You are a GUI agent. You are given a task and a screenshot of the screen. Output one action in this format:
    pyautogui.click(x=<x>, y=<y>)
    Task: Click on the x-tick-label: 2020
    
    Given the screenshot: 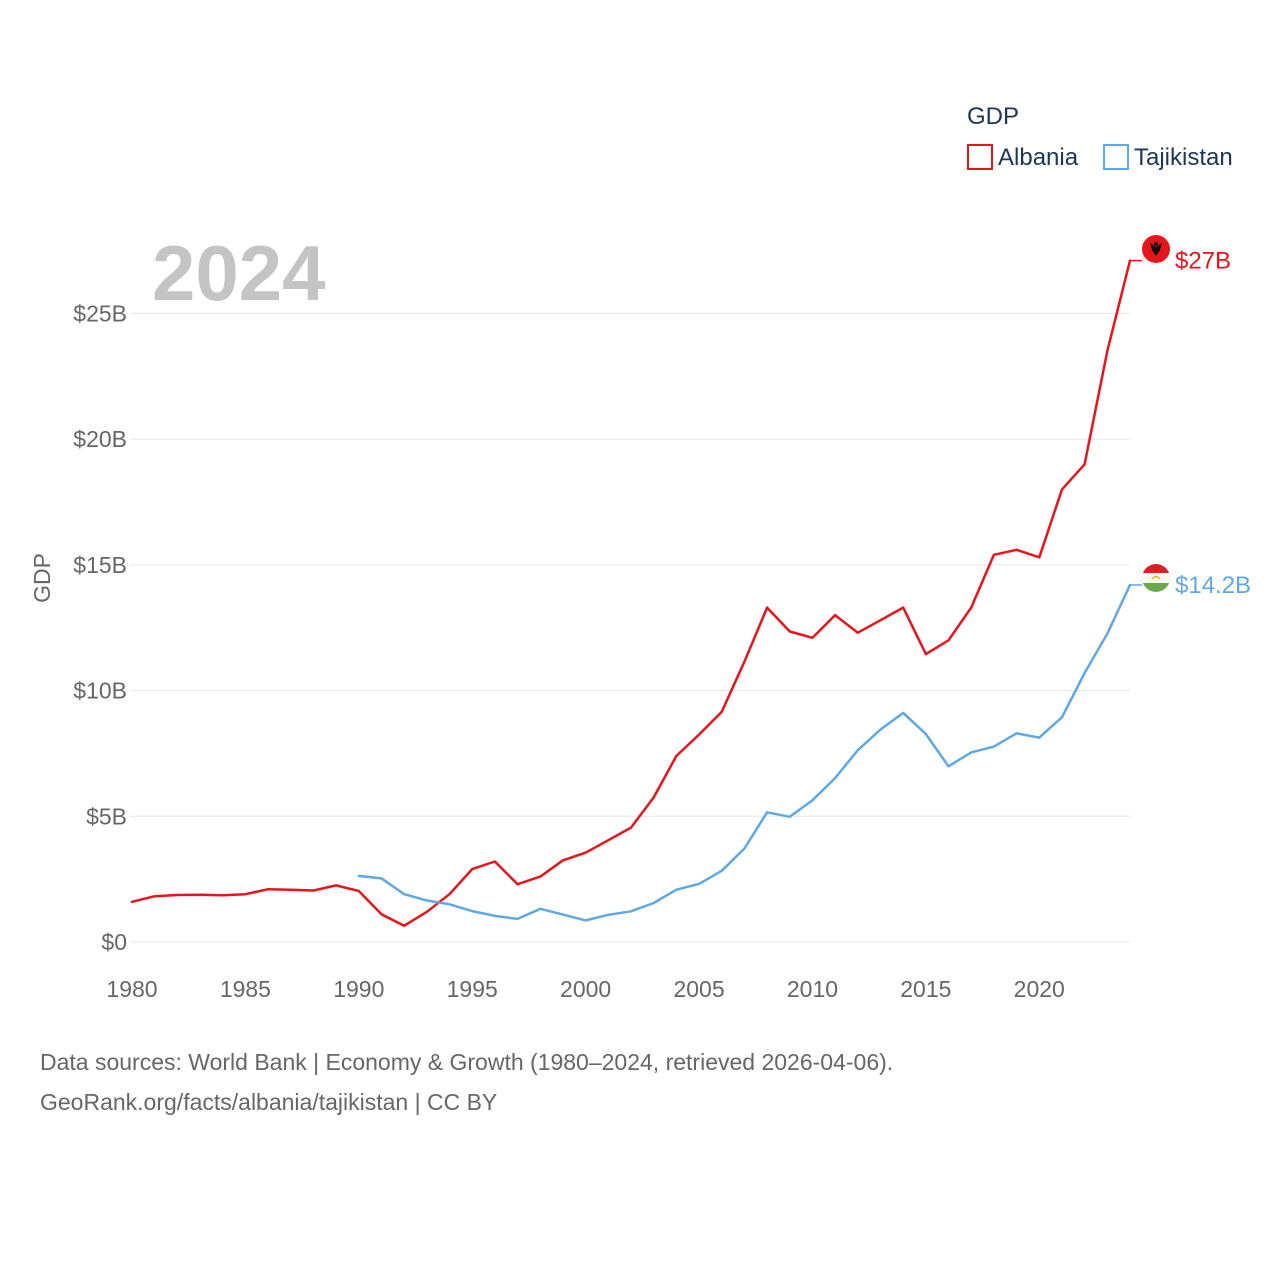 What is the action you would take?
    pyautogui.click(x=1039, y=989)
    